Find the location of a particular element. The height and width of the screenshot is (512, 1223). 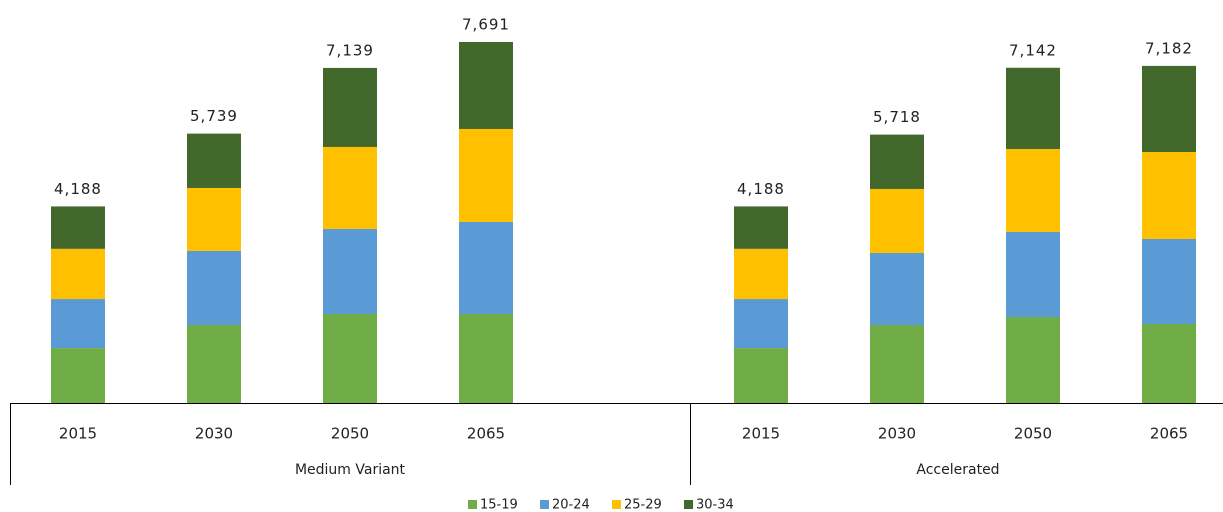

total-label: 7,139 is located at coordinates (350, 50).